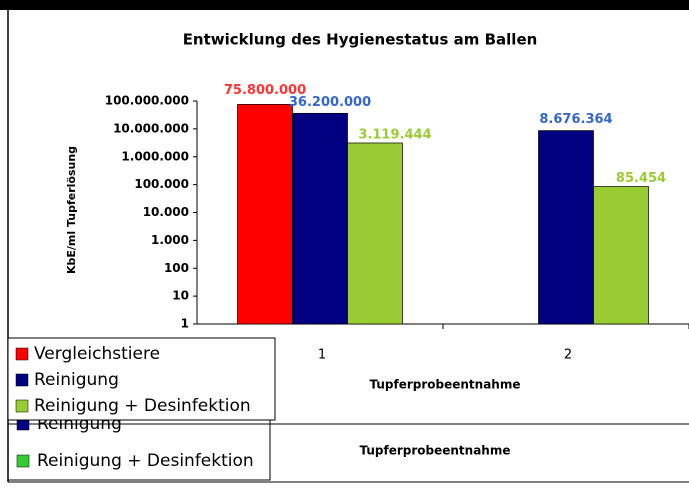 This screenshot has height=488, width=689. Describe the element at coordinates (170, 240) in the screenshot. I see `y-tick-label: 1.000` at that location.